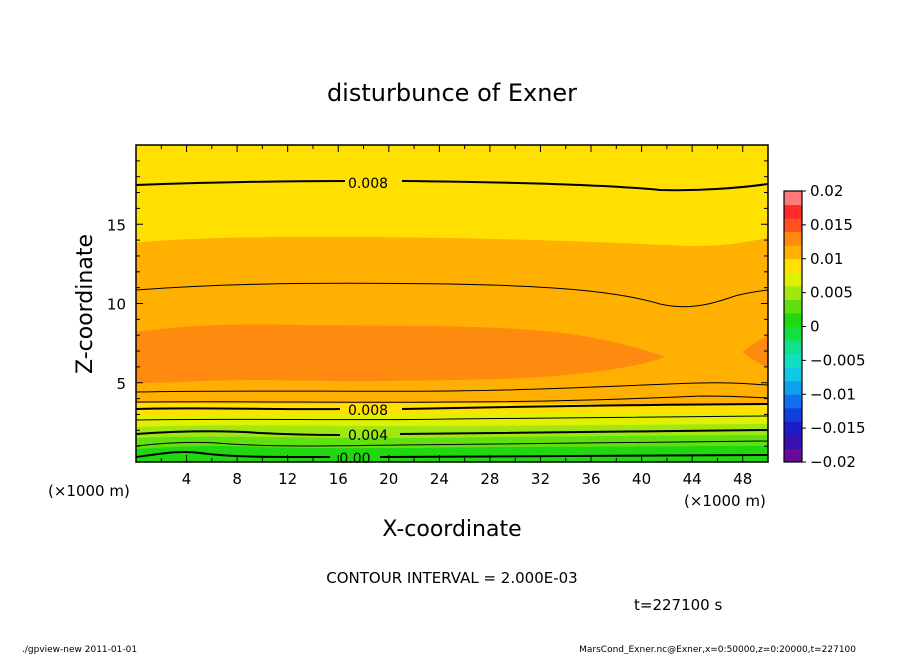 The image size is (904, 654). What do you see at coordinates (815, 327) in the screenshot?
I see `colorbar-tick-label: 0` at bounding box center [815, 327].